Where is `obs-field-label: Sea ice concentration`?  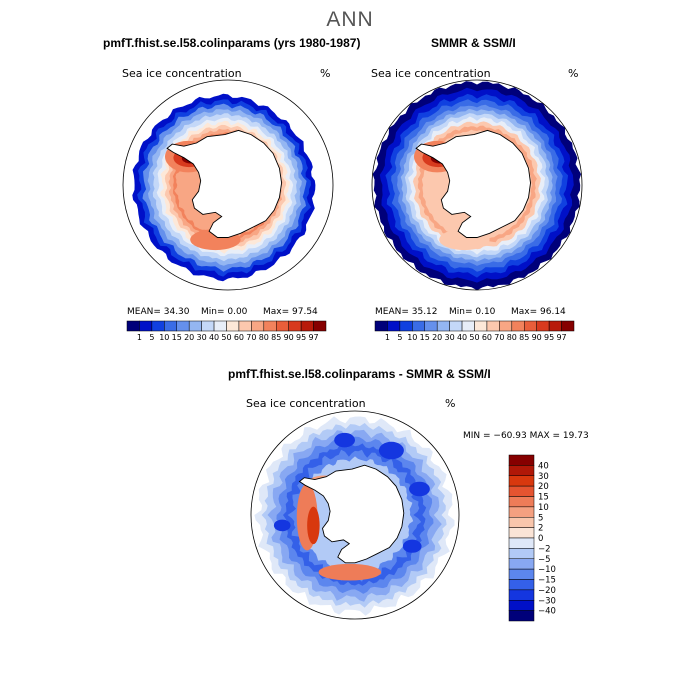 obs-field-label: Sea ice concentration is located at coordinates (431, 73).